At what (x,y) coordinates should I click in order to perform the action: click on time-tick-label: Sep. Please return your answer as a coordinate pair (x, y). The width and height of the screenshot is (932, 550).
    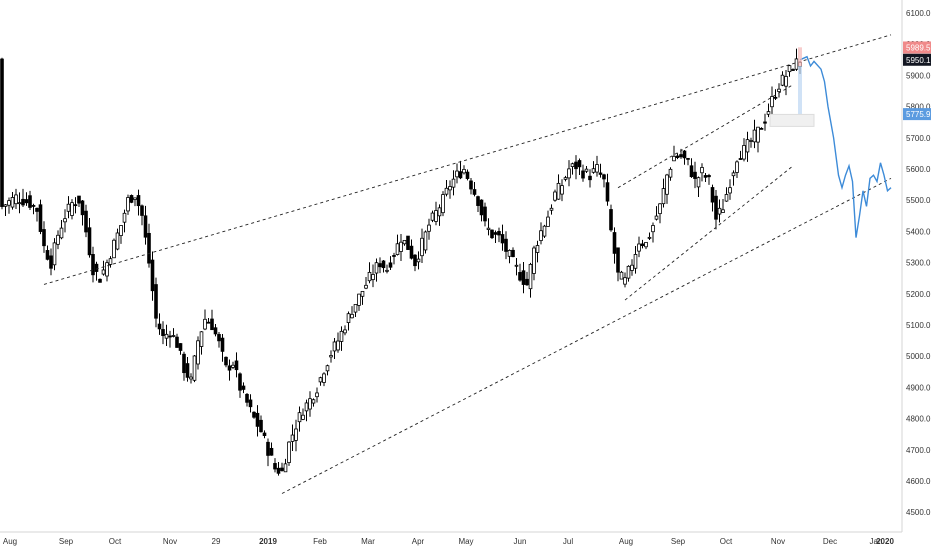
    Looking at the image, I should click on (66, 541).